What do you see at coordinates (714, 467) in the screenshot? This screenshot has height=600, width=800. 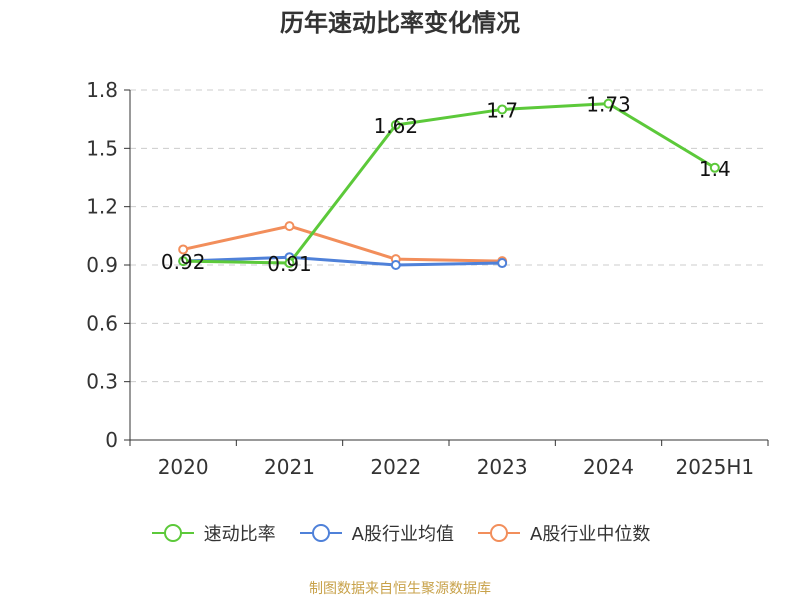 I see `x-tick-label: 2025H1` at bounding box center [714, 467].